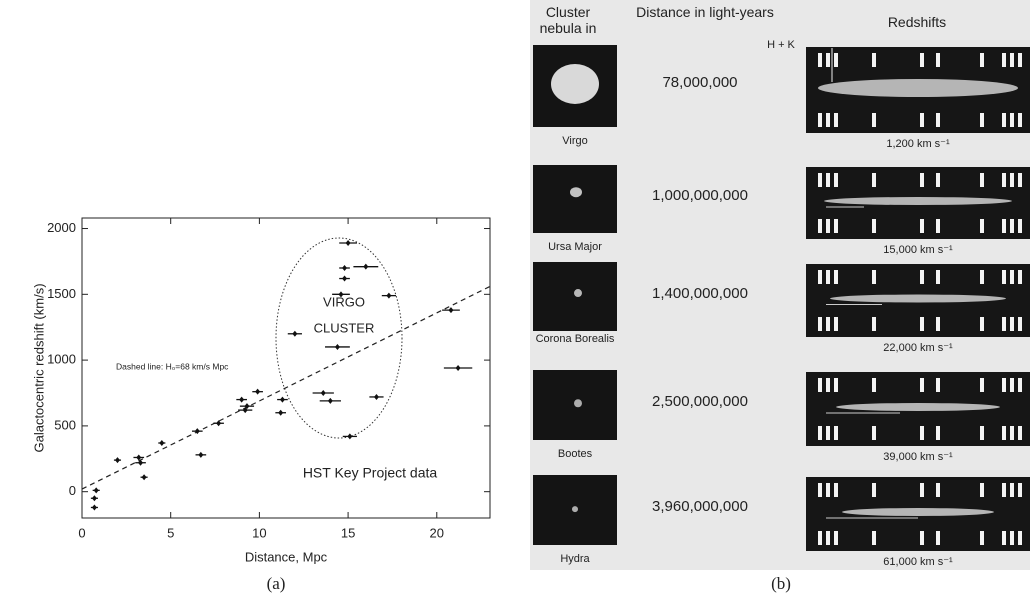  Describe the element at coordinates (575, 199) in the screenshot. I see `galaxy-image` at that location.